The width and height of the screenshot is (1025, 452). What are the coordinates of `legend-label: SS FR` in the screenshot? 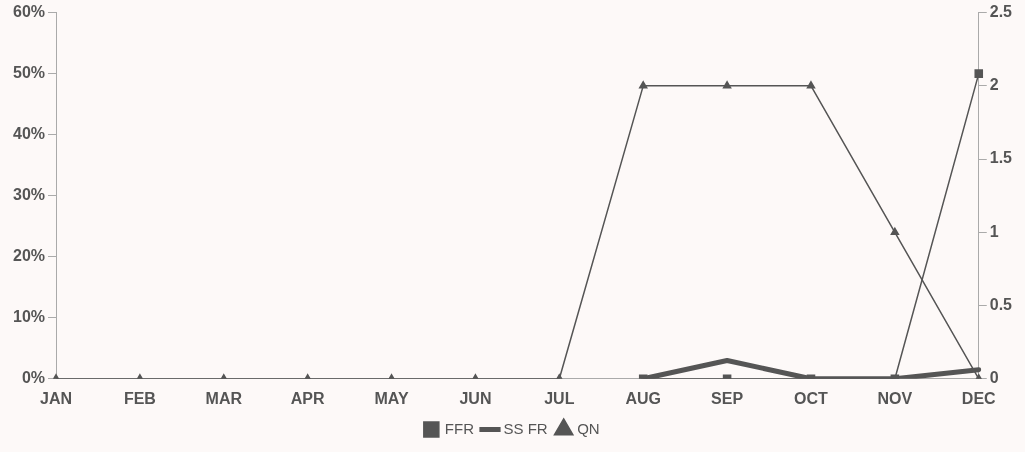 It's located at (525, 428).